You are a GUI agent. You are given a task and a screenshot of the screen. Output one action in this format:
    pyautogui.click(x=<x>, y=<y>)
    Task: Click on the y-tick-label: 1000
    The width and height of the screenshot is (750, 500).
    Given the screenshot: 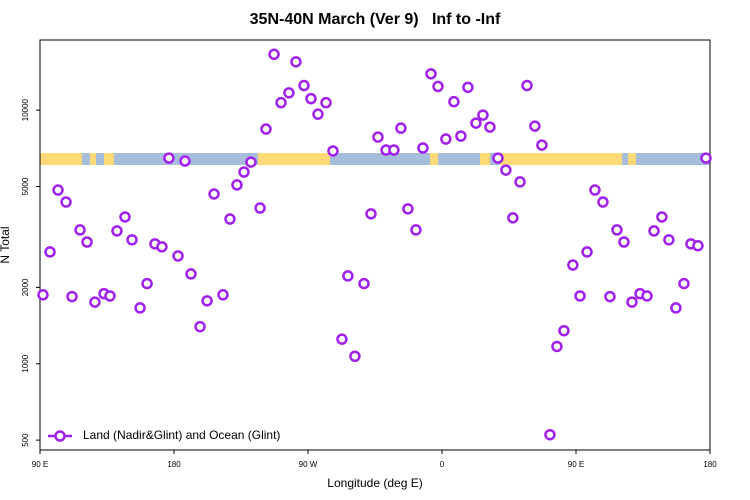 What is the action you would take?
    pyautogui.click(x=25, y=363)
    